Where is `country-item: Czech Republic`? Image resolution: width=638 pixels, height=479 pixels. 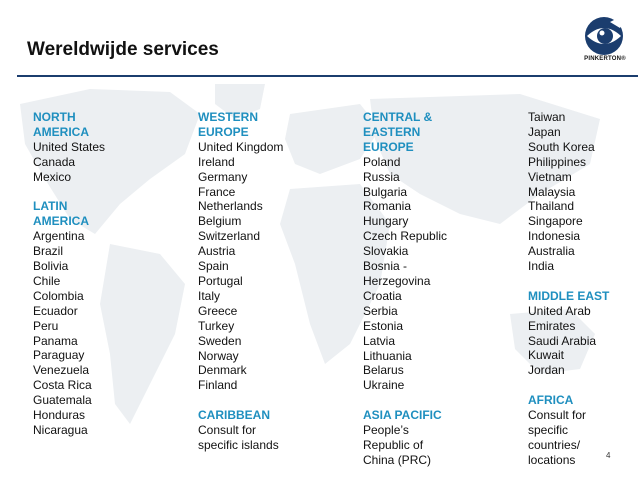
country-item: Czech Republic is located at coordinates (405, 236).